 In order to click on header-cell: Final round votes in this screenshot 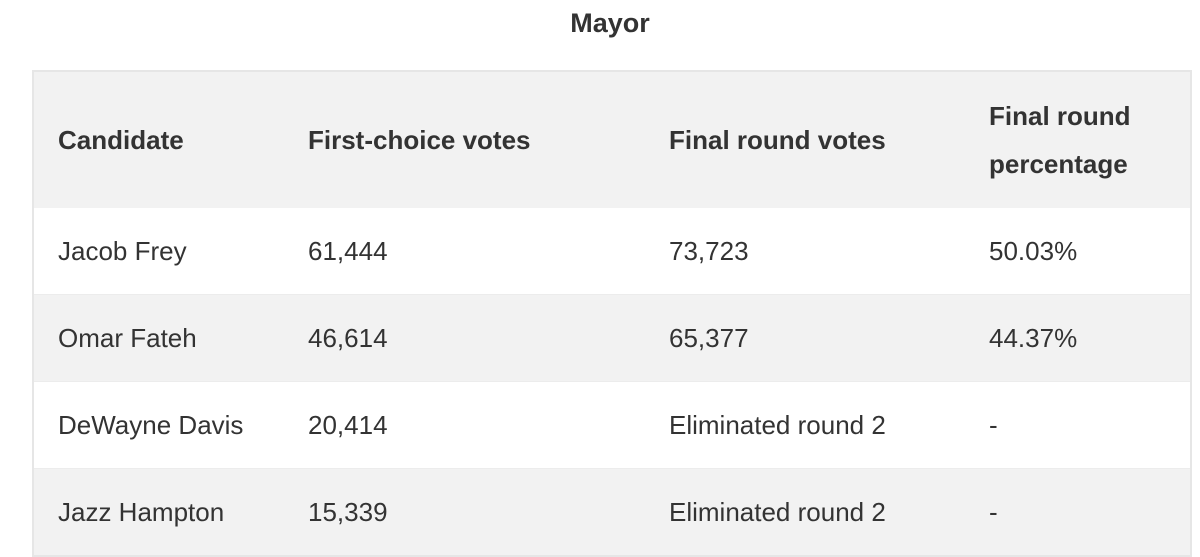, I will do `click(777, 140)`.